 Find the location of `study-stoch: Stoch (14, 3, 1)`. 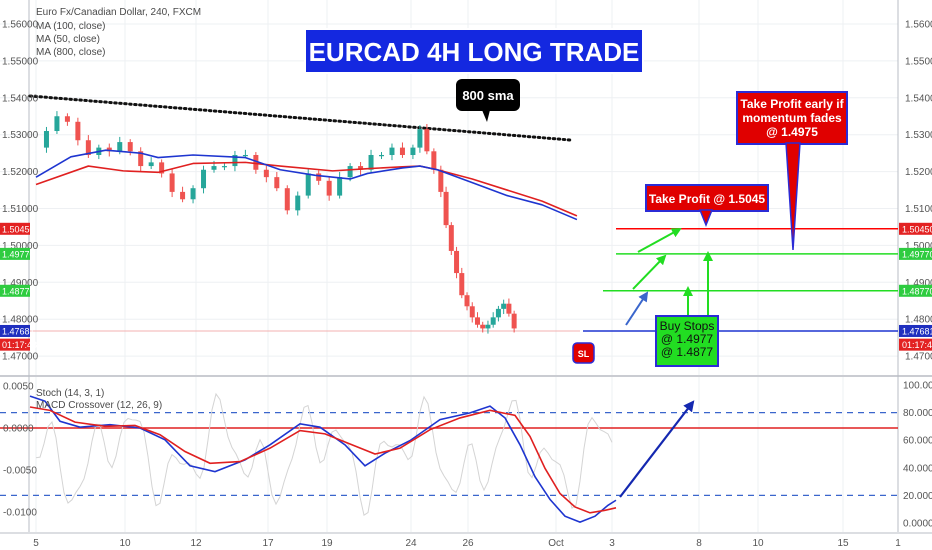

study-stoch: Stoch (14, 3, 1) is located at coordinates (70, 393).